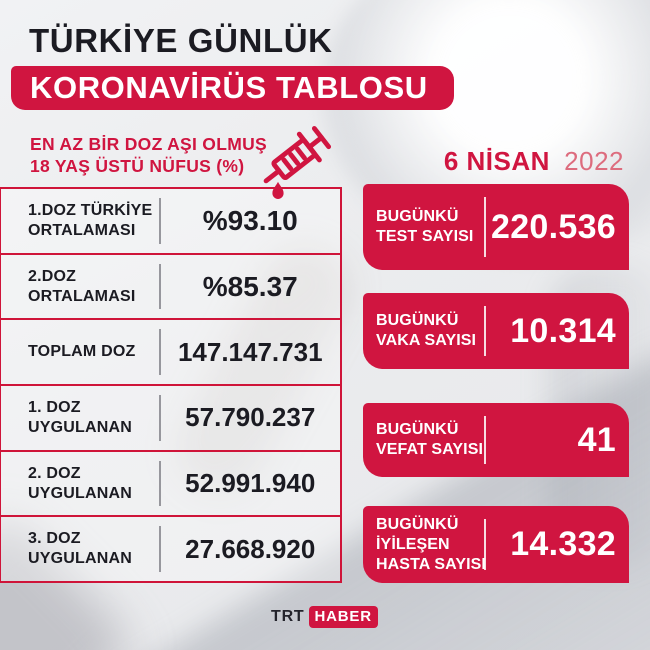  I want to click on drop-icon, so click(278, 190).